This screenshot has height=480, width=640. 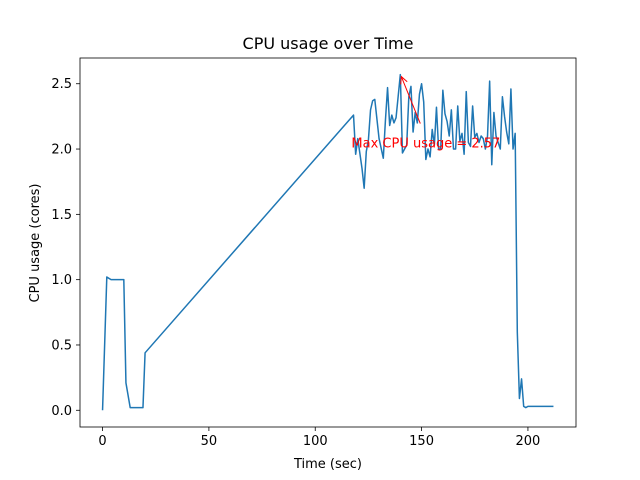 I want to click on y-axis-ticks: 0.0 0.5 1.0 1.5 2.0 2.5, so click(x=65, y=248).